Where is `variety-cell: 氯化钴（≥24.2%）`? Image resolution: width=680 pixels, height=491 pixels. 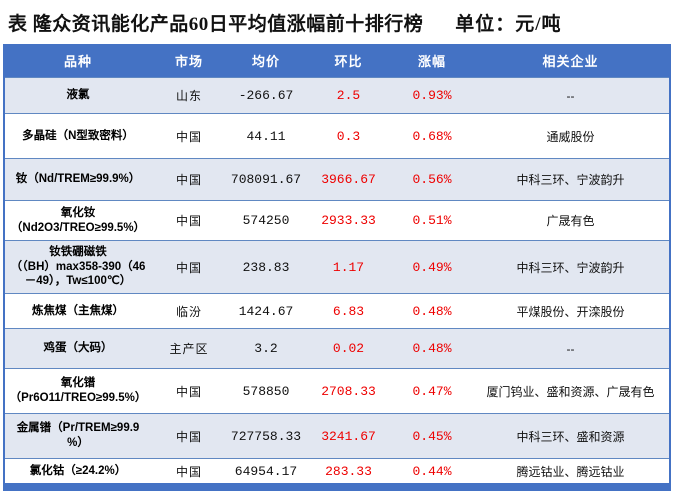
variety-cell: 氯化钴（≥24.2%） is located at coordinates (78, 470).